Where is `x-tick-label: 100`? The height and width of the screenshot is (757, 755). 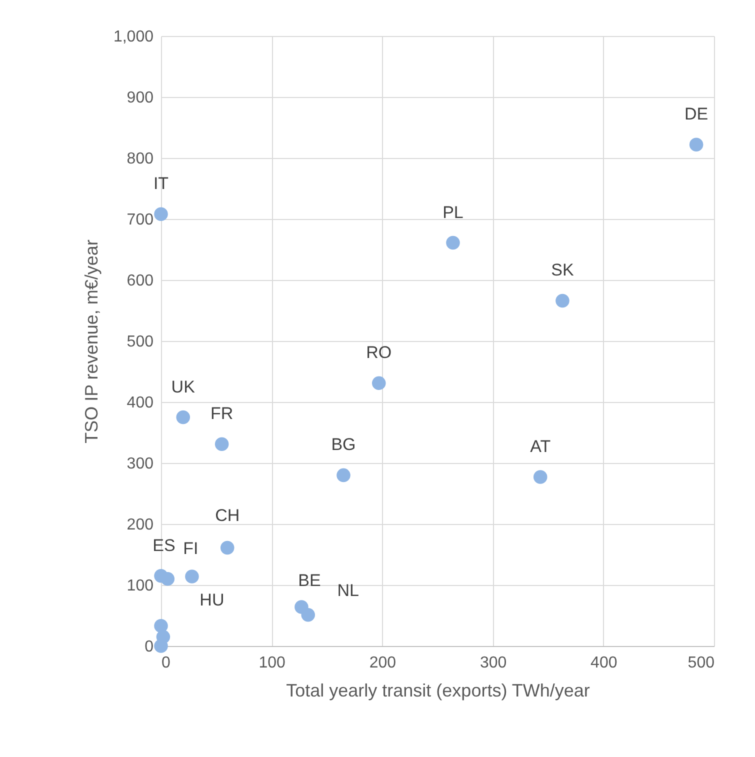 x-tick-label: 100 is located at coordinates (272, 663).